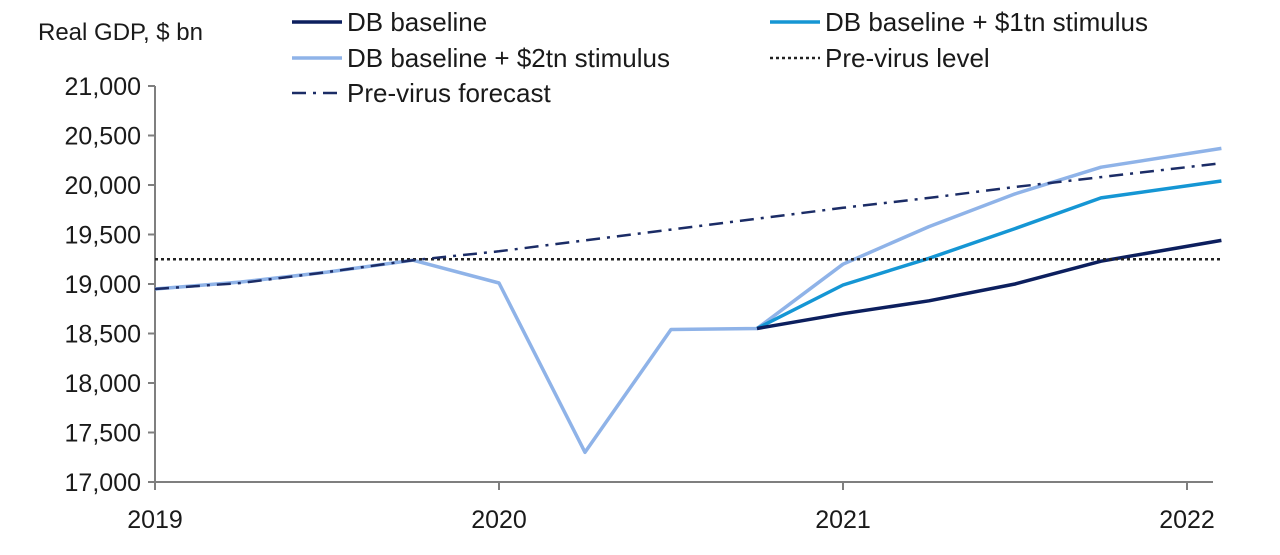  Describe the element at coordinates (843, 520) in the screenshot. I see `x-tick-label: 2021` at that location.